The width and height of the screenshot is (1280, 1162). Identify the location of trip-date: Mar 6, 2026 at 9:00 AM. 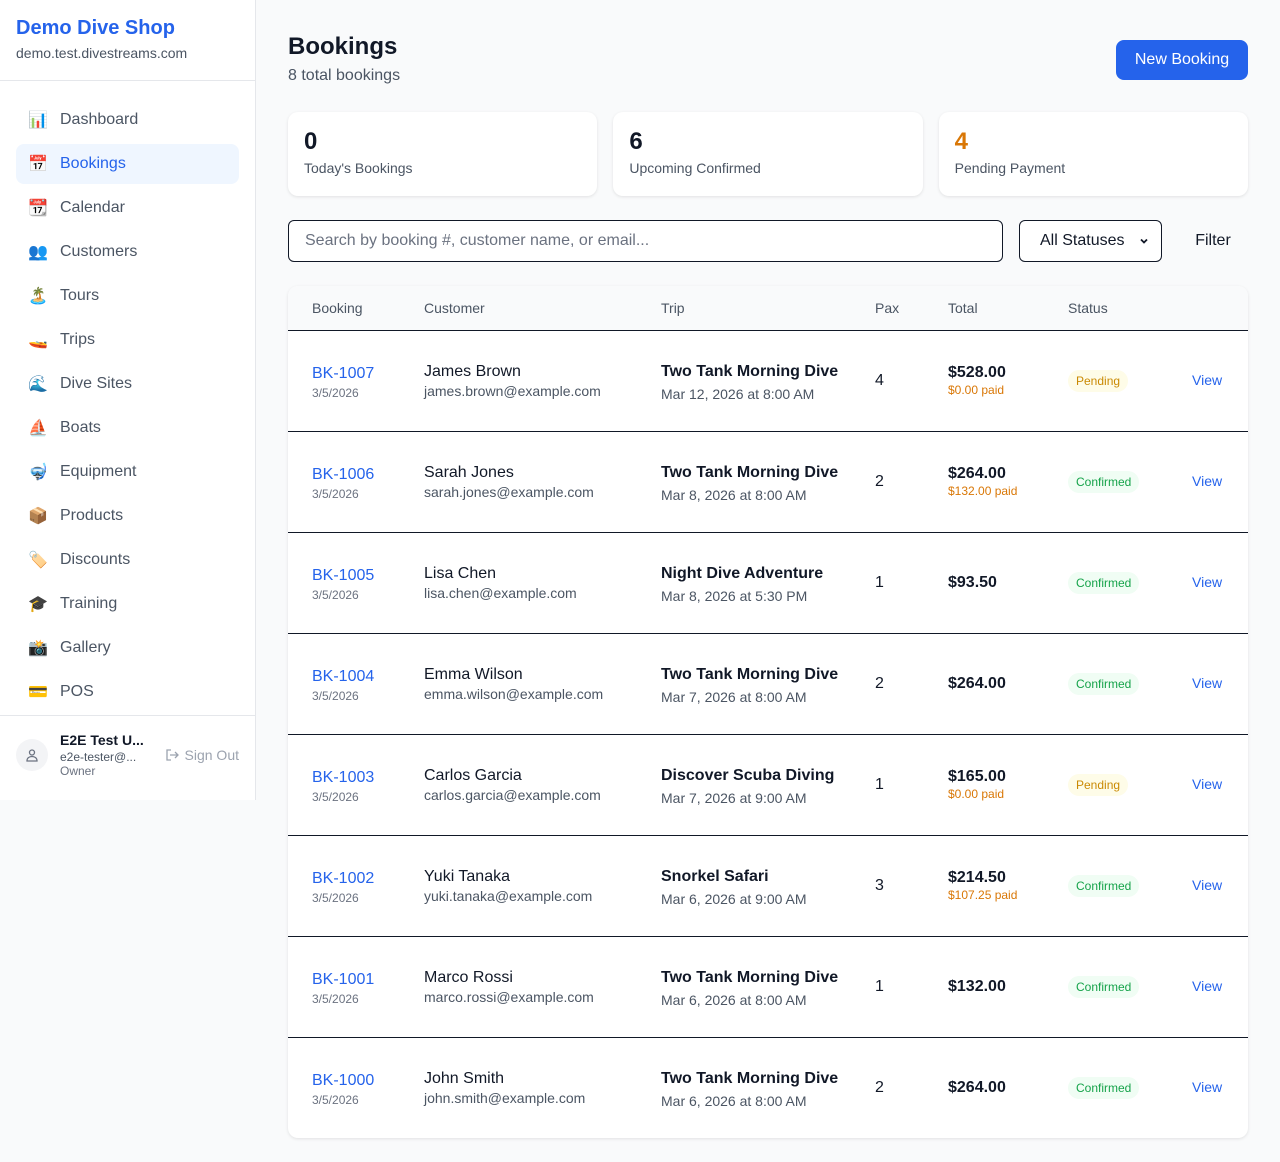
(734, 898).